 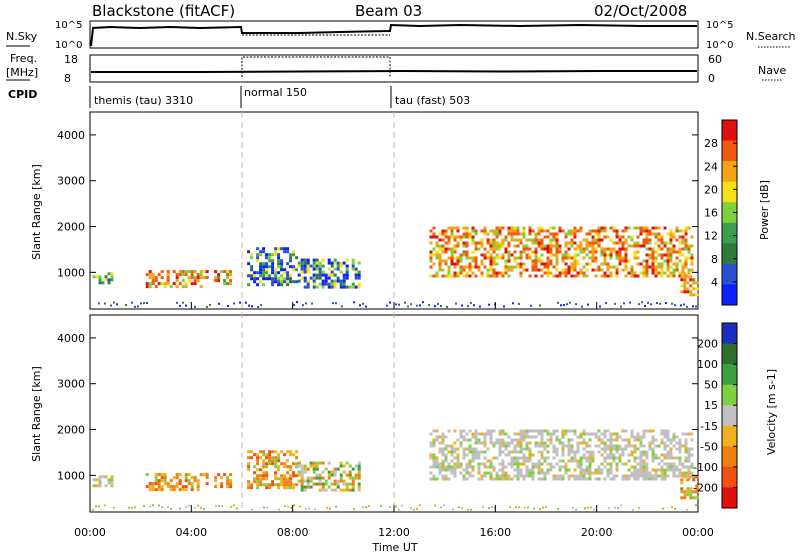 I want to click on colorbar-tick-label: 24, so click(x=711, y=166).